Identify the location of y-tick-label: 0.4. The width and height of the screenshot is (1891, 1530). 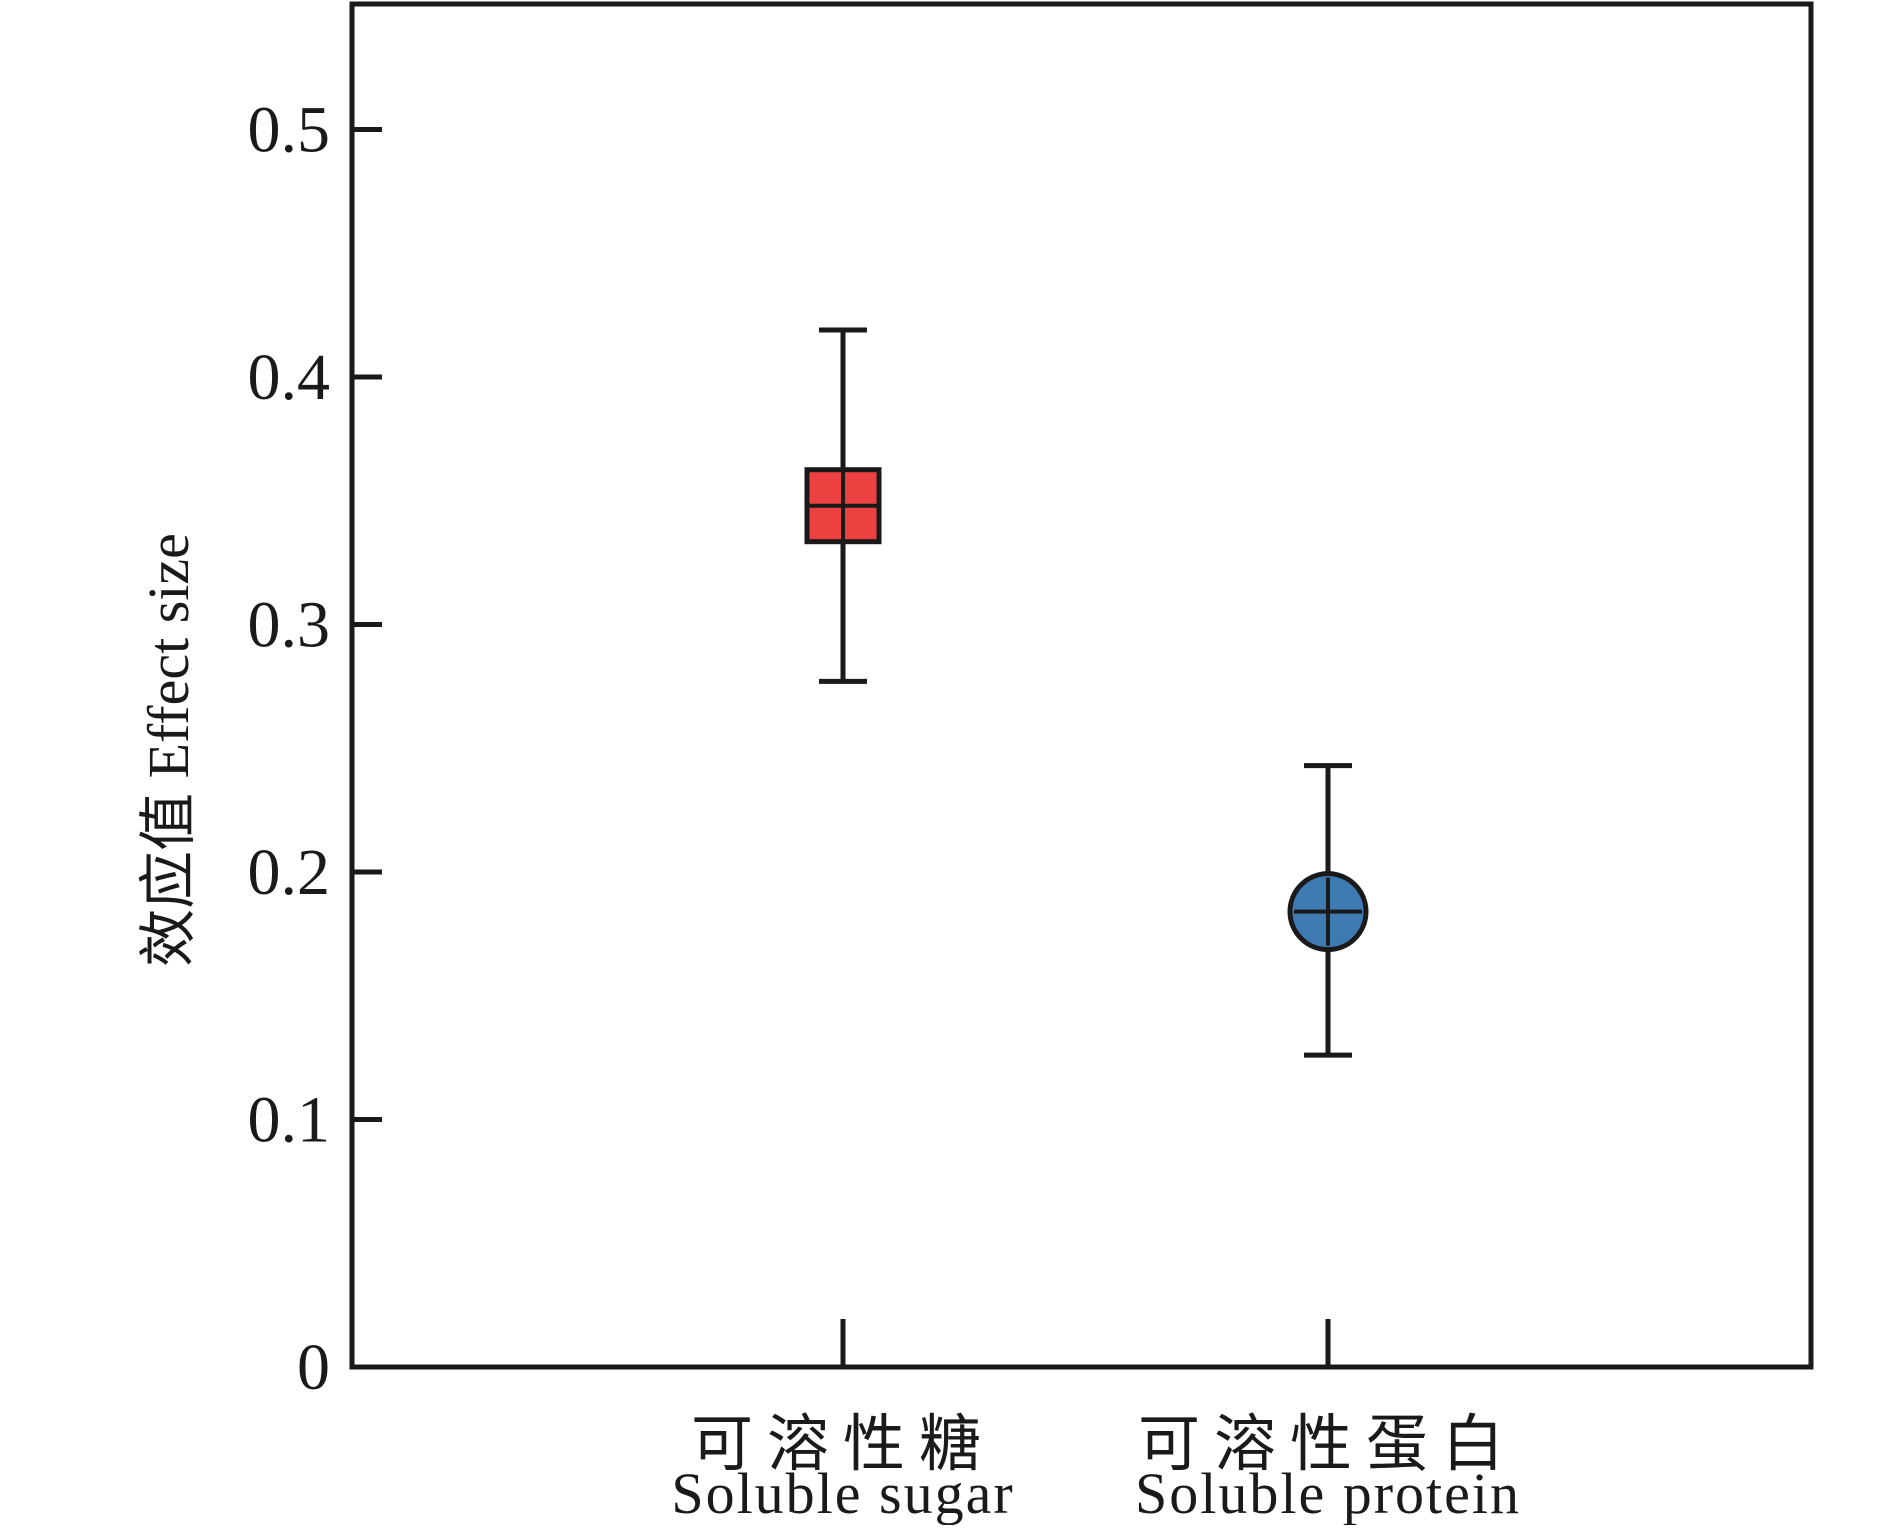
(289, 377).